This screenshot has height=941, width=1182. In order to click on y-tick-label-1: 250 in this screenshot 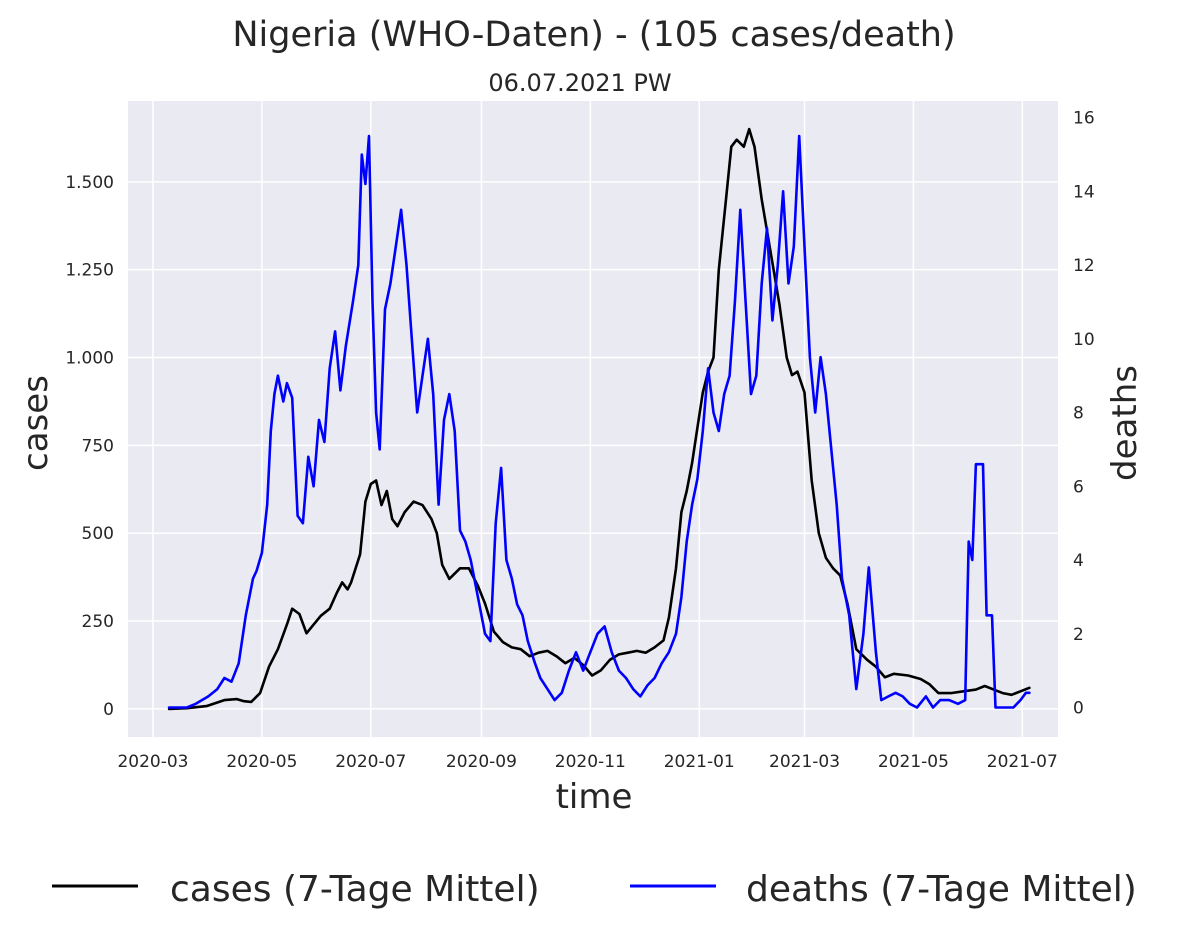, I will do `click(98, 622)`.